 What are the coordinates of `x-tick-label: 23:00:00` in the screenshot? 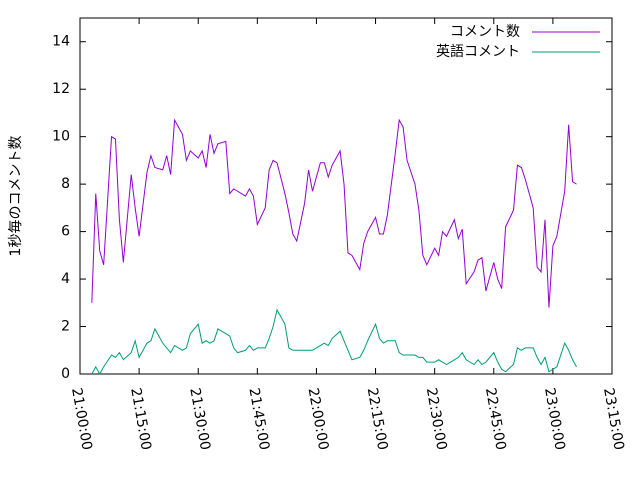 It's located at (554, 419).